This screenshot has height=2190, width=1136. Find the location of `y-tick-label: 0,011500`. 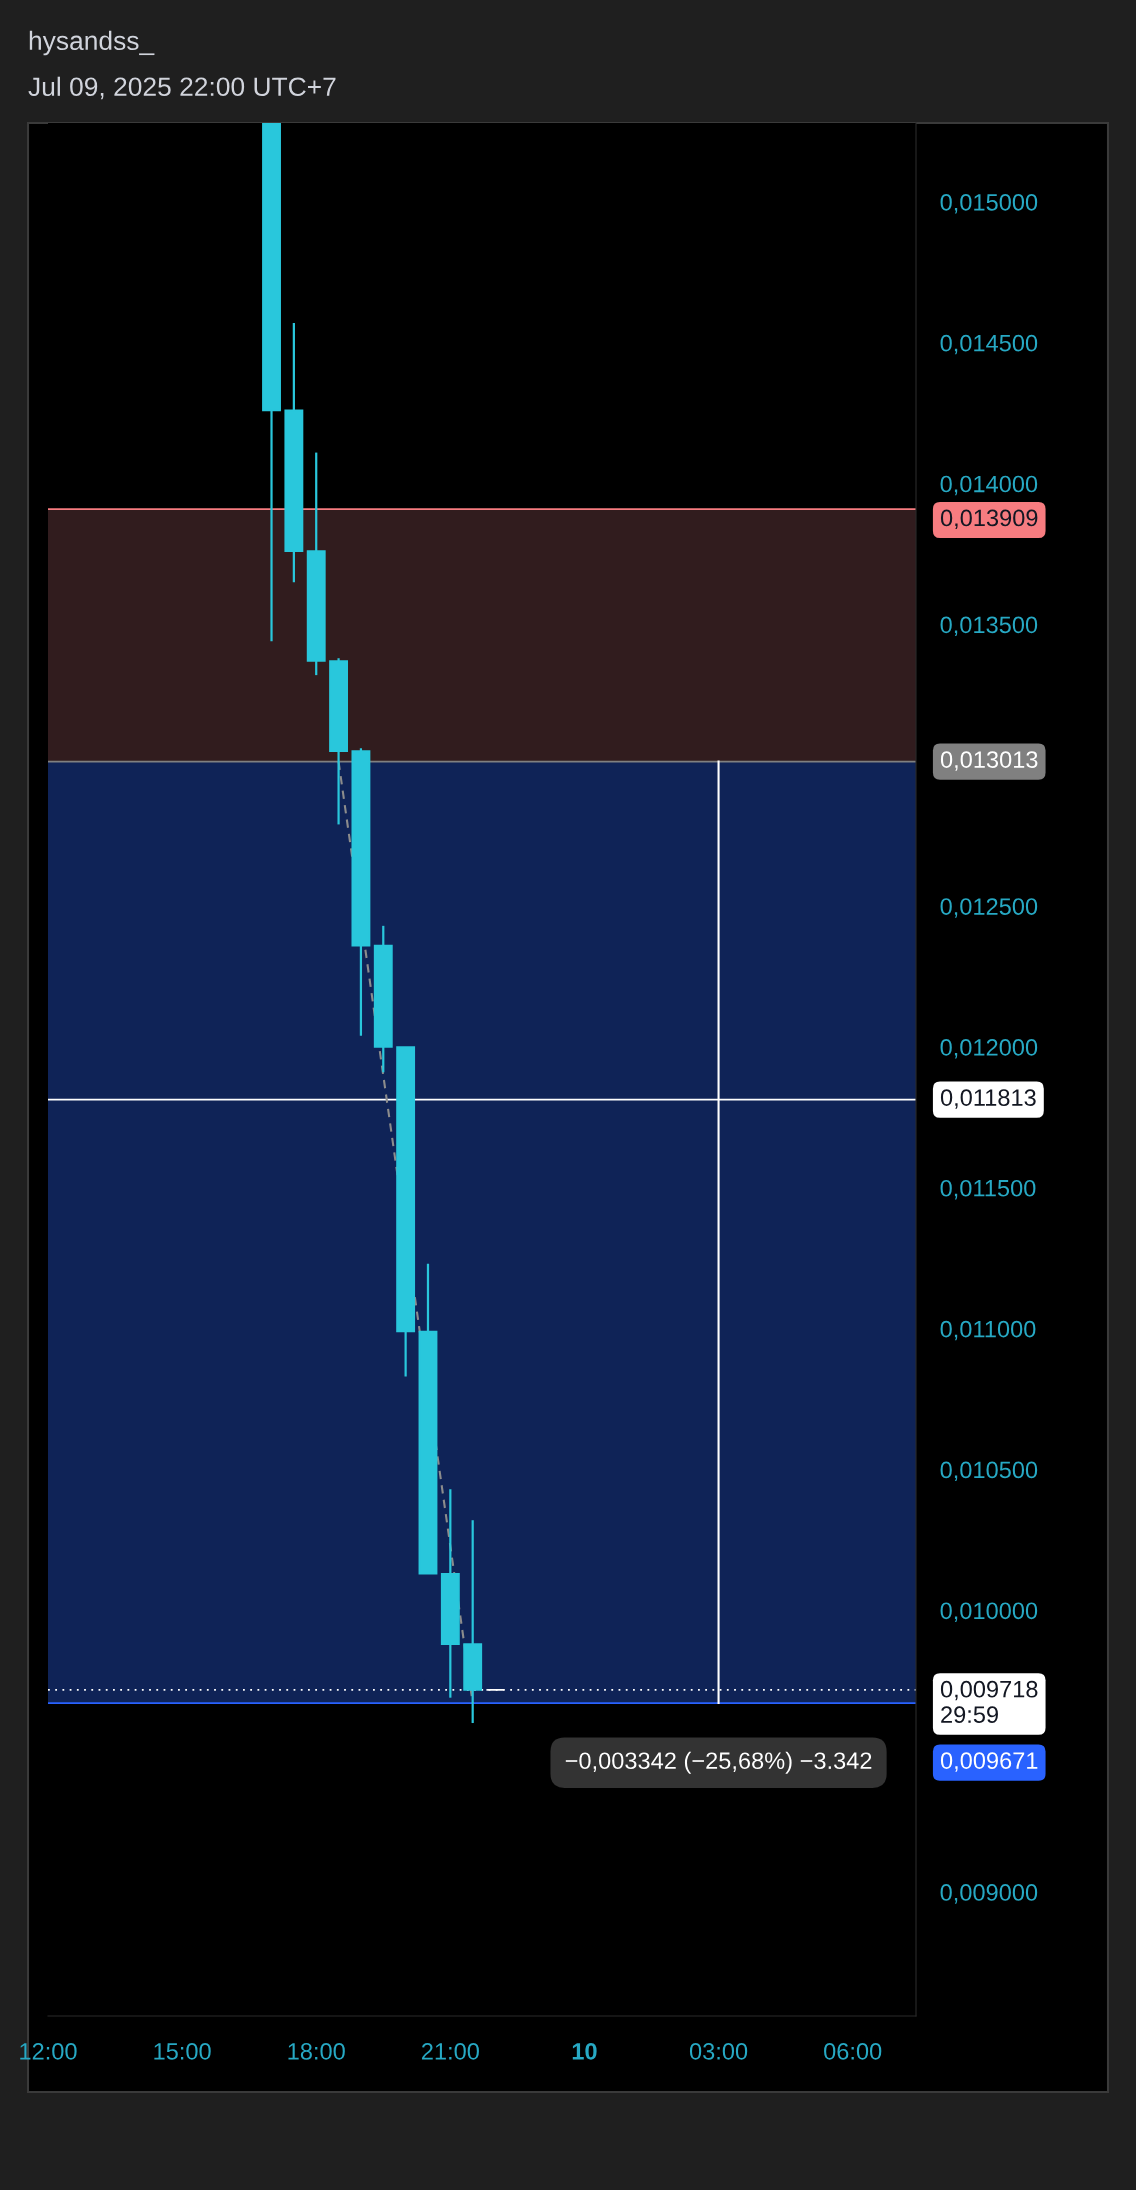

y-tick-label: 0,011500 is located at coordinates (988, 1189).